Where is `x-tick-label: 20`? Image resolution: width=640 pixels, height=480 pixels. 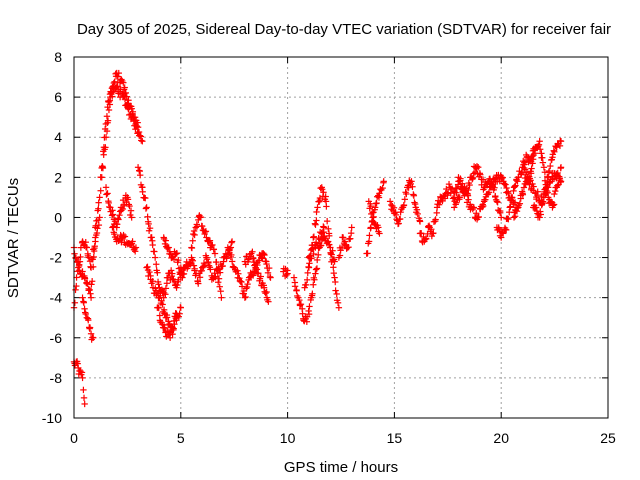
x-tick-label: 20 is located at coordinates (501, 438).